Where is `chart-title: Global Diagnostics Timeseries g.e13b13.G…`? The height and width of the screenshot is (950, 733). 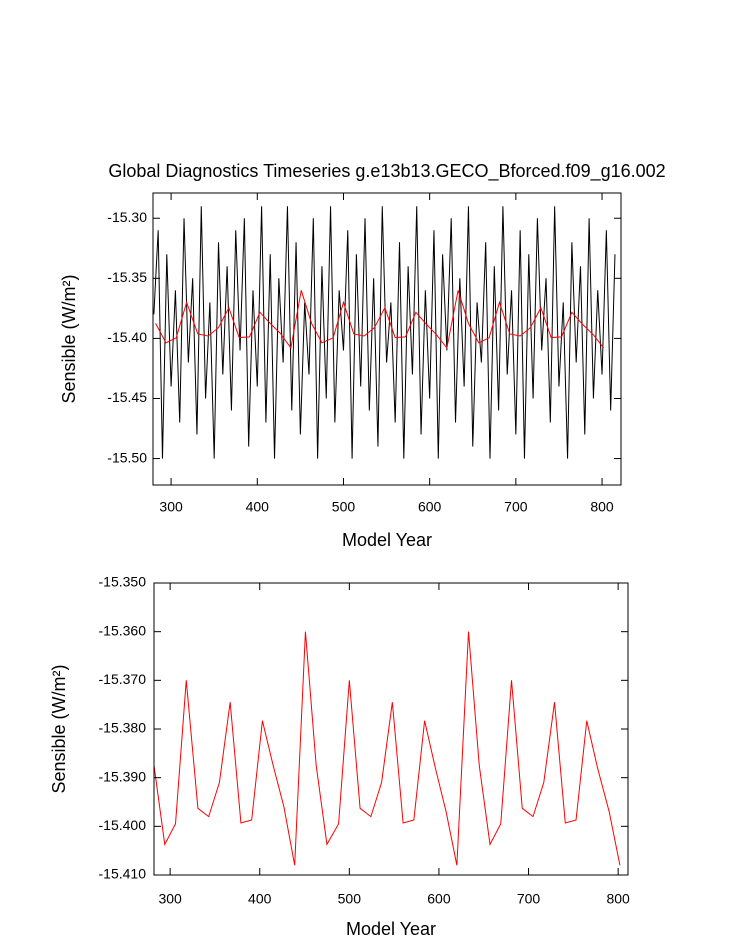 chart-title: Global Diagnostics Timeseries g.e13b13.G… is located at coordinates (386, 171).